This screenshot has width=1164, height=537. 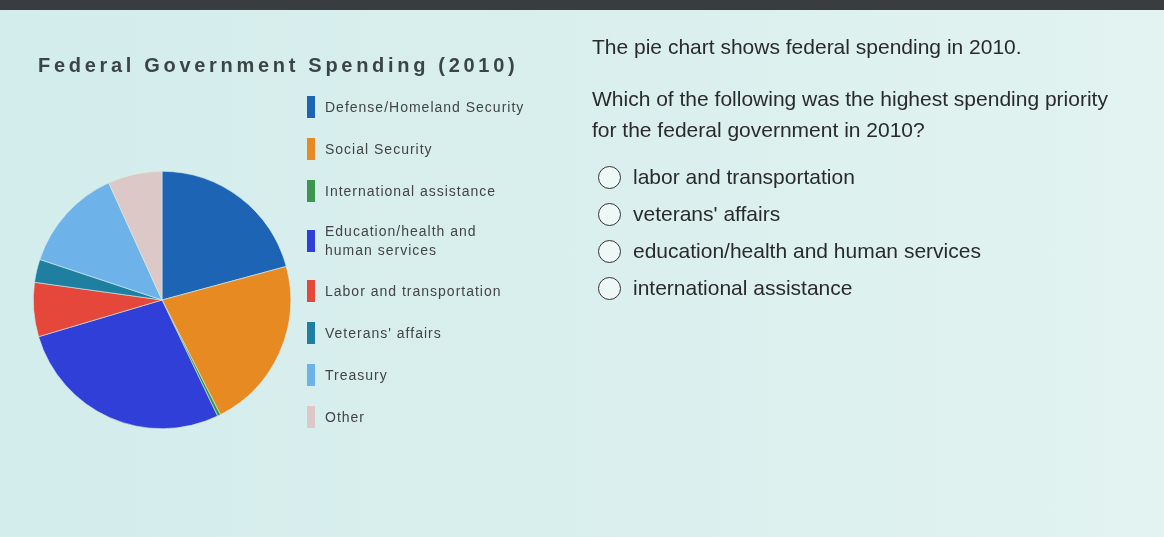 I want to click on chart-title: Federal Government Spending (2010), so click(x=278, y=65).